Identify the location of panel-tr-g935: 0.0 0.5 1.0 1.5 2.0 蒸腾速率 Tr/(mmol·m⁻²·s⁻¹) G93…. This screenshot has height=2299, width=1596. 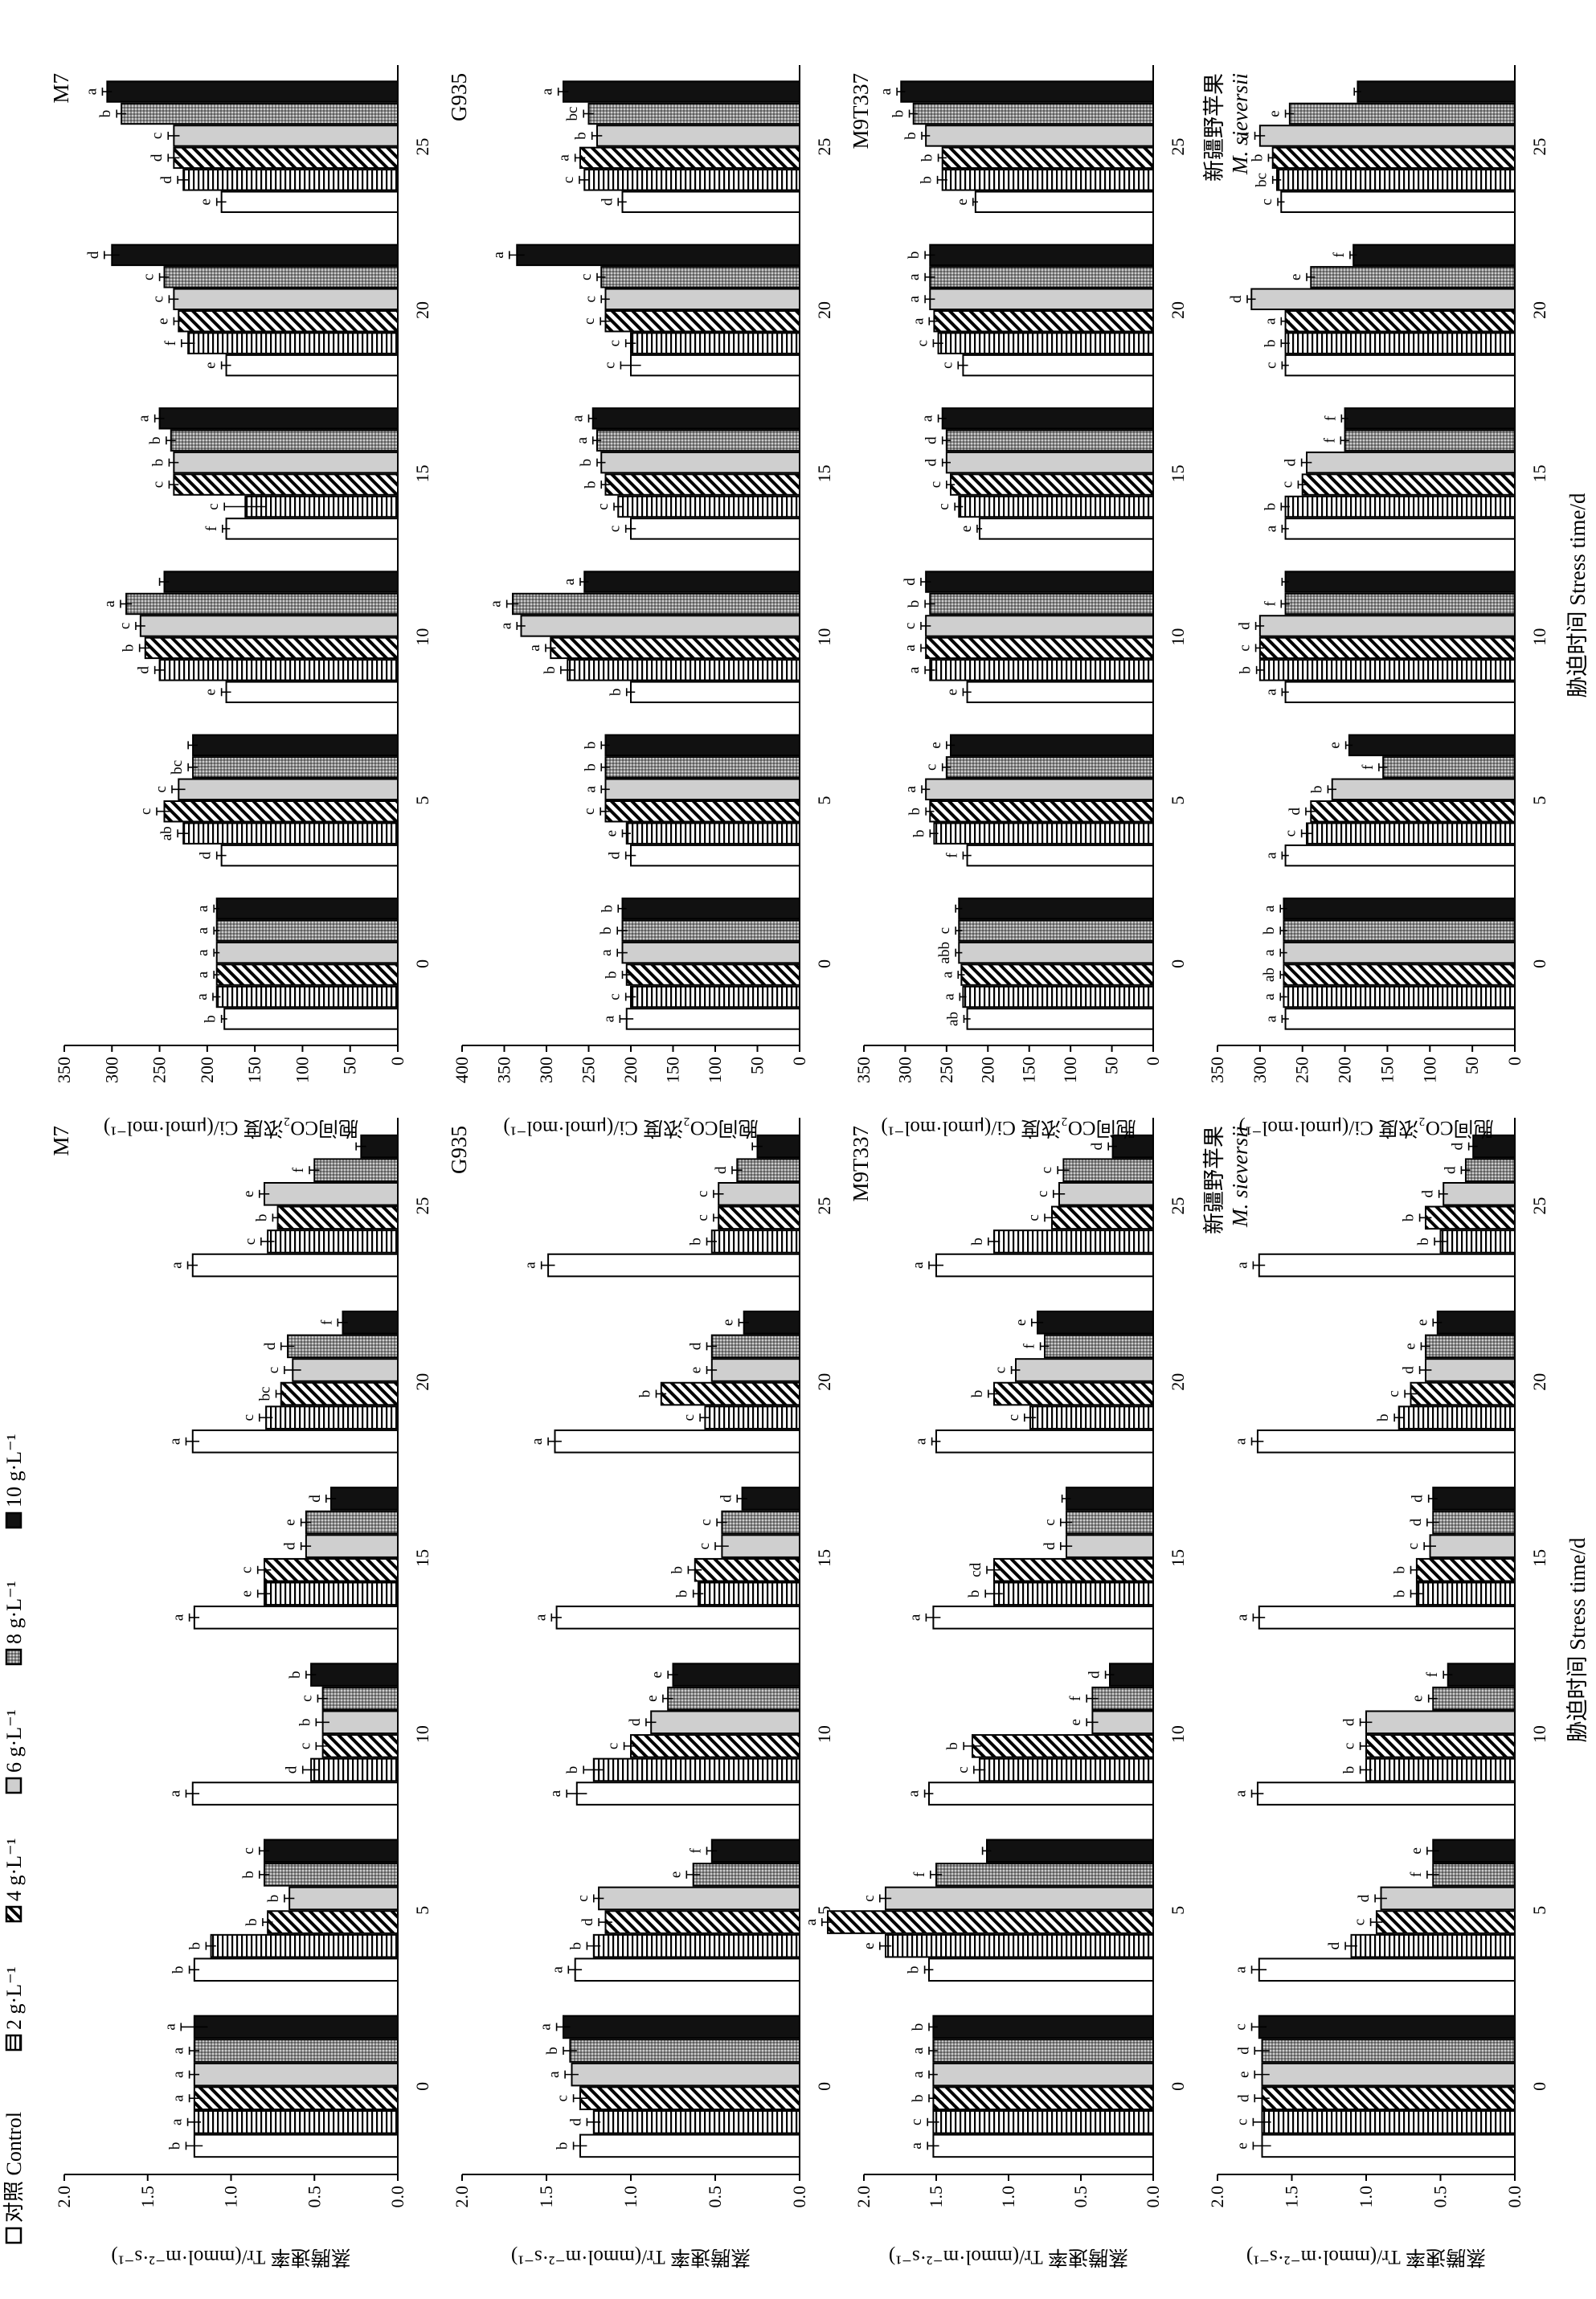
(640, 1693).